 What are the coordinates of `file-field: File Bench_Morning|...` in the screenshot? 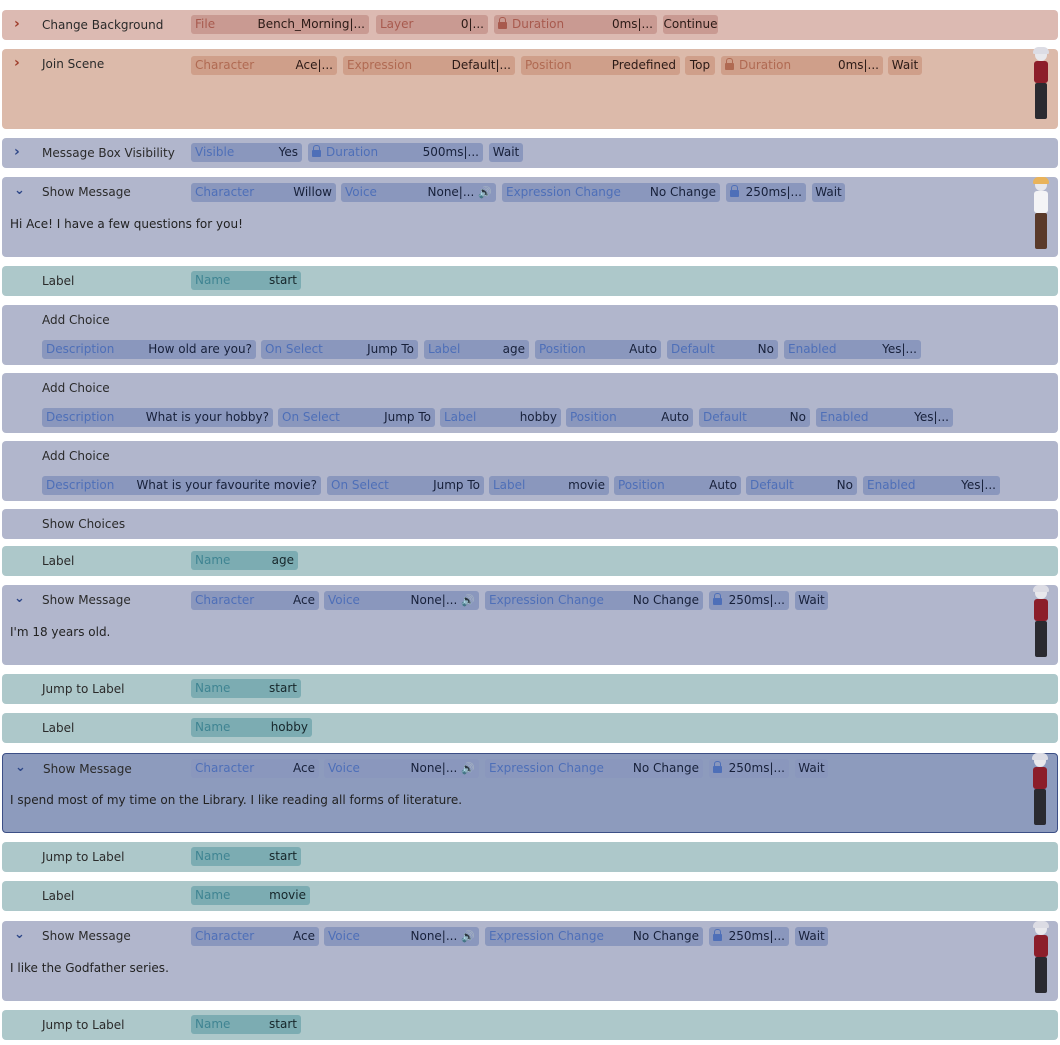 It's located at (280, 24).